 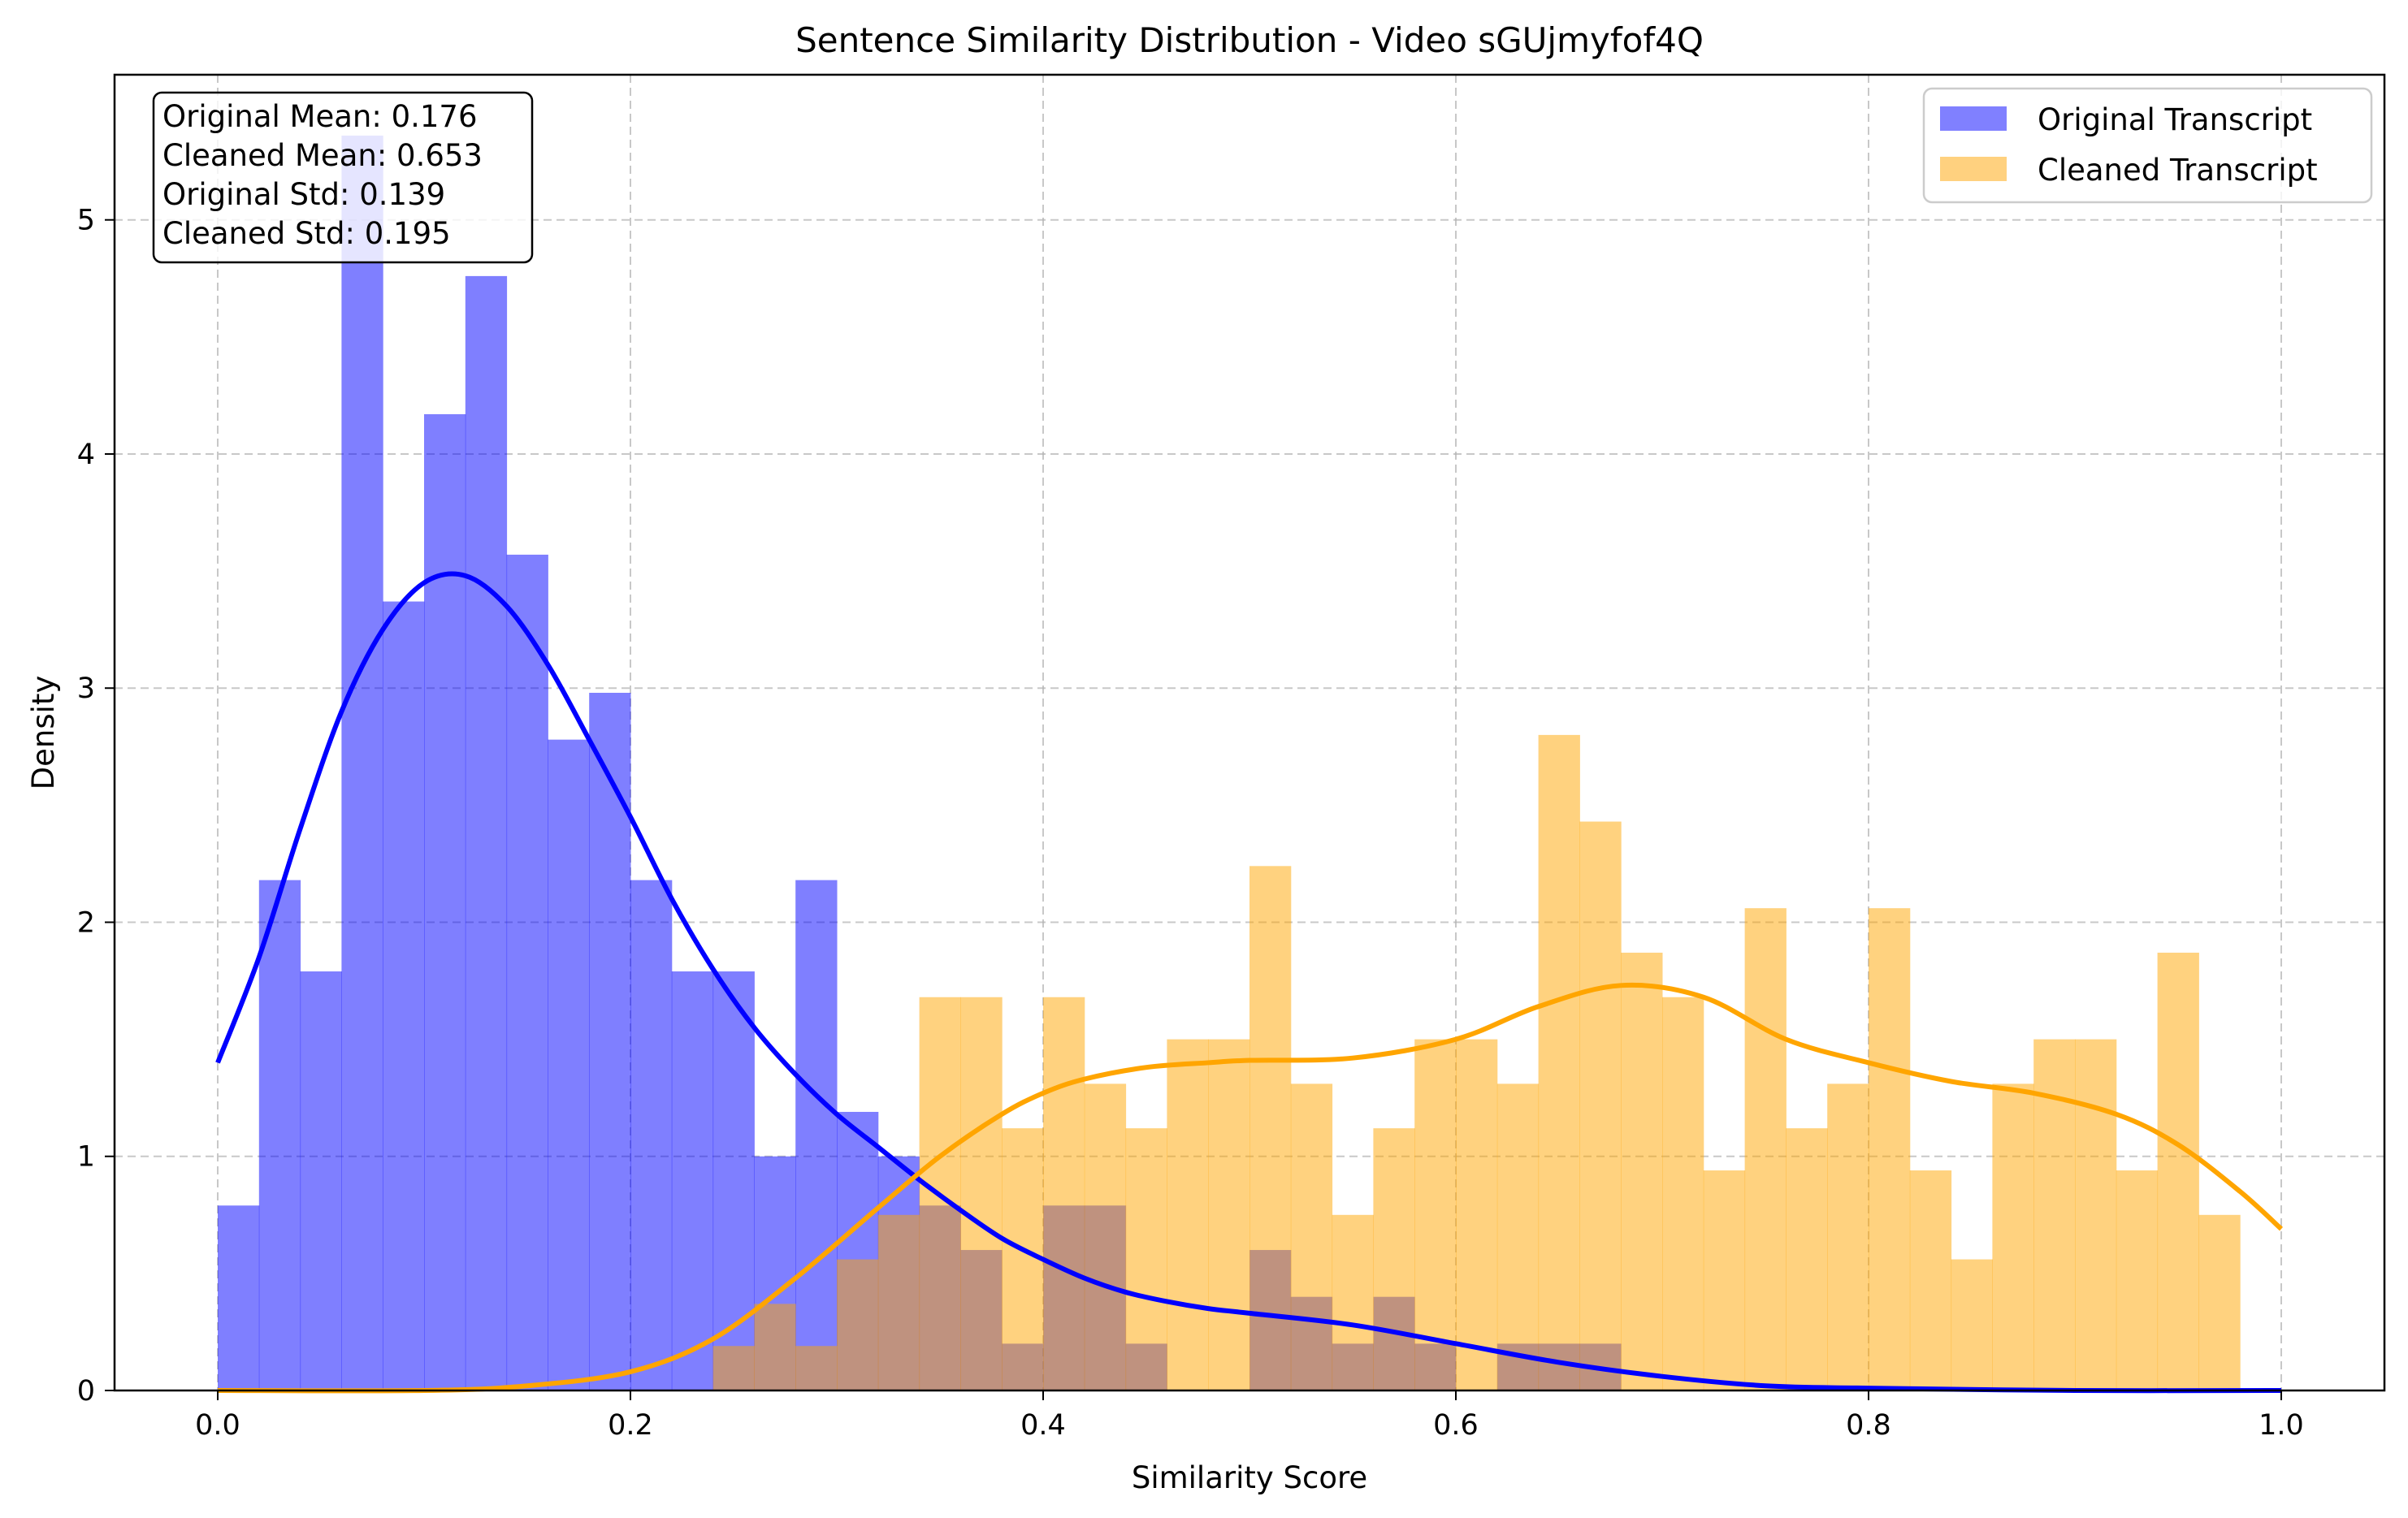 I want to click on stats-cleaned-mean: Cleaned Mean: 0.653, so click(x=322, y=155).